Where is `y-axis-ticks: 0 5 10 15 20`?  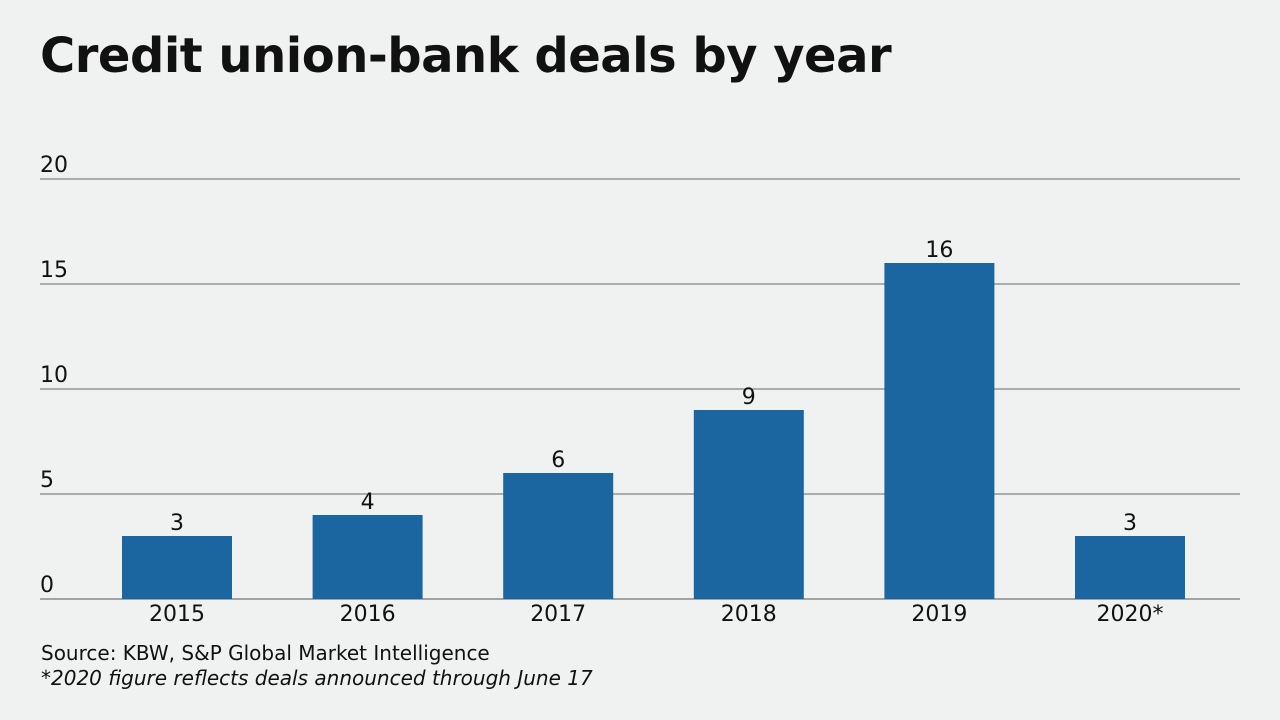 y-axis-ticks: 0 5 10 15 20 is located at coordinates (54, 375).